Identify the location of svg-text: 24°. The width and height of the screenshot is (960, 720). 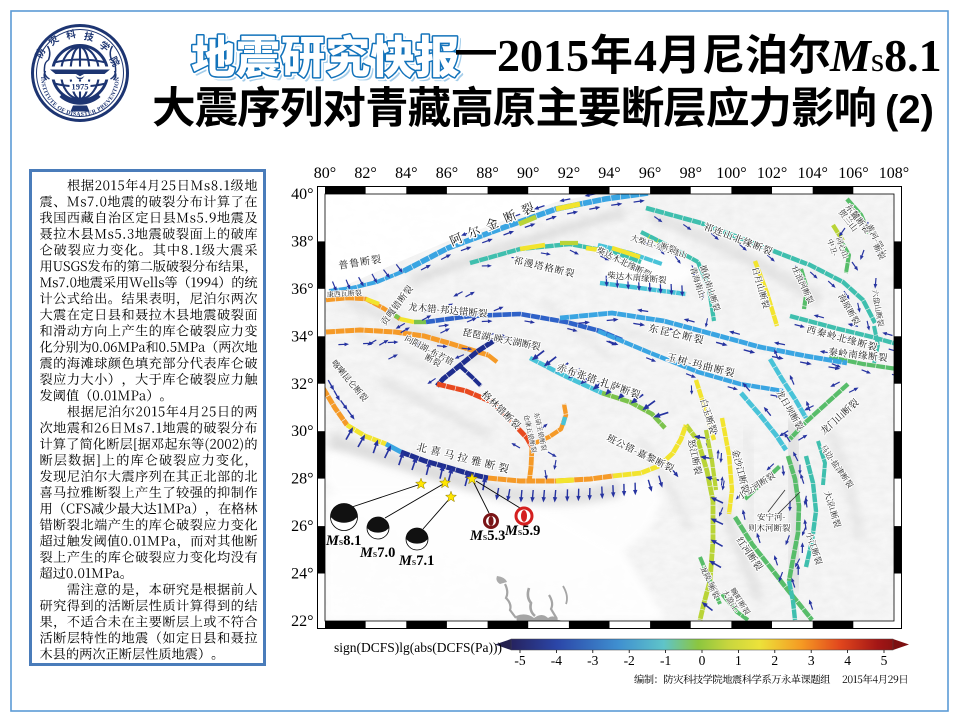
(302, 574).